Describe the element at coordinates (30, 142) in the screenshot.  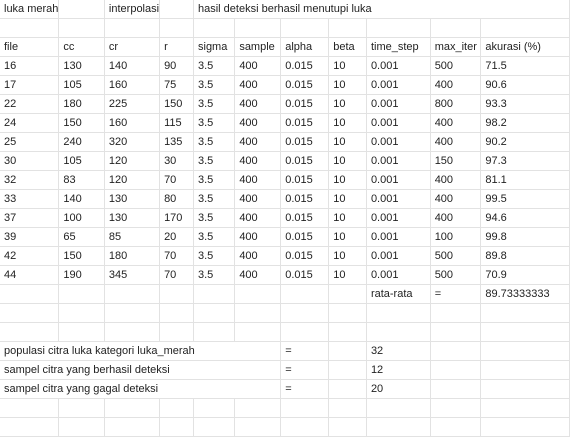
I see `sheet-cell: 25` at that location.